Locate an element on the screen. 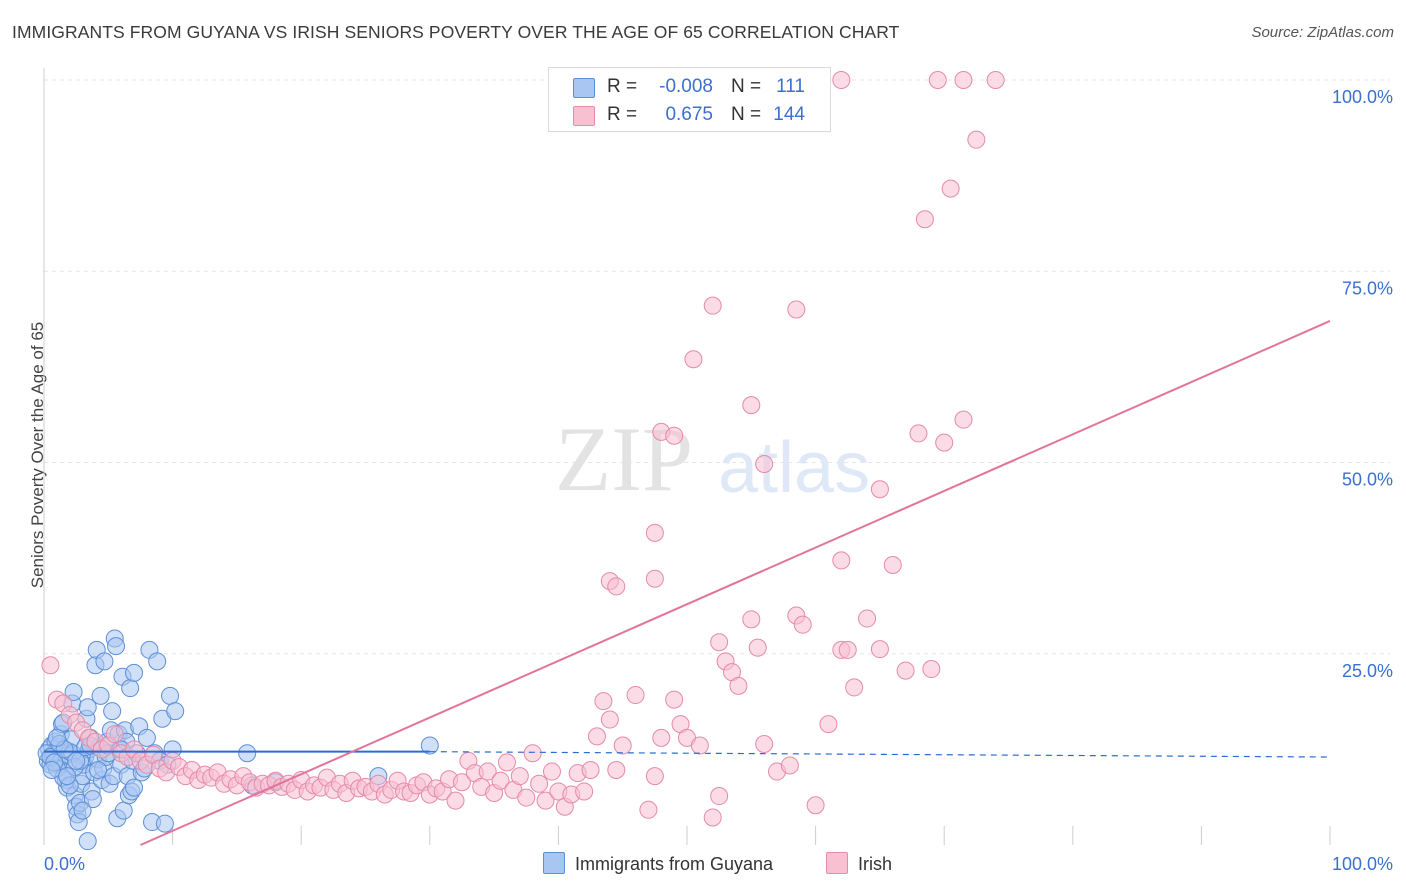 Image resolution: width=1406 pixels, height=892 pixels. x-tick-label: 0.0% is located at coordinates (64, 864).